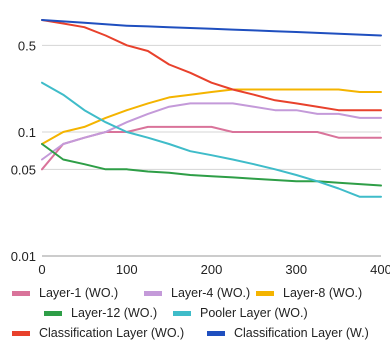 The width and height of the screenshot is (390, 345). Describe the element at coordinates (127, 269) in the screenshot. I see `x-tick-label: 100` at that location.